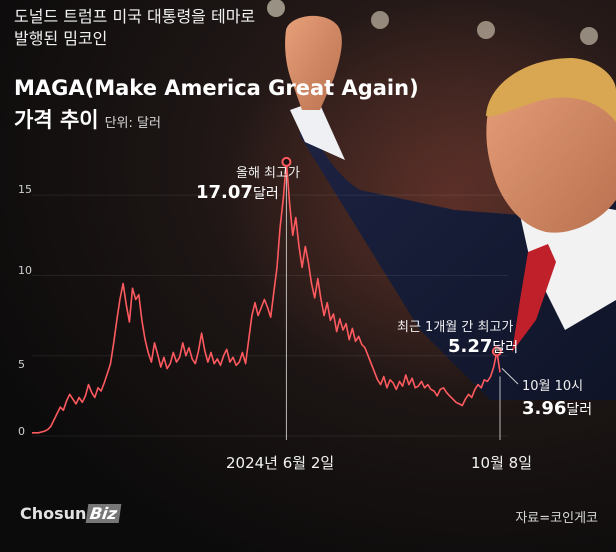 The image size is (616, 552). Describe the element at coordinates (496, 351) in the screenshot. I see `month-high-marker` at that location.